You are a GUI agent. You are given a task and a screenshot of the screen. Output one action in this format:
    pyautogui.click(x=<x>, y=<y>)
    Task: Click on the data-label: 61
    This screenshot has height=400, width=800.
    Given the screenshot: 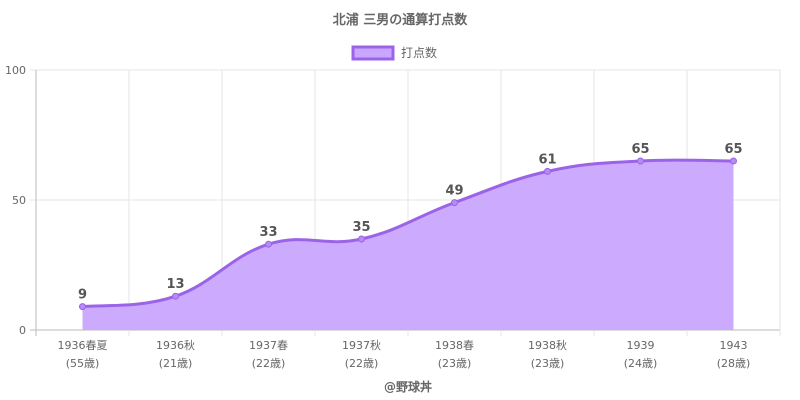 What is the action you would take?
    pyautogui.click(x=547, y=159)
    